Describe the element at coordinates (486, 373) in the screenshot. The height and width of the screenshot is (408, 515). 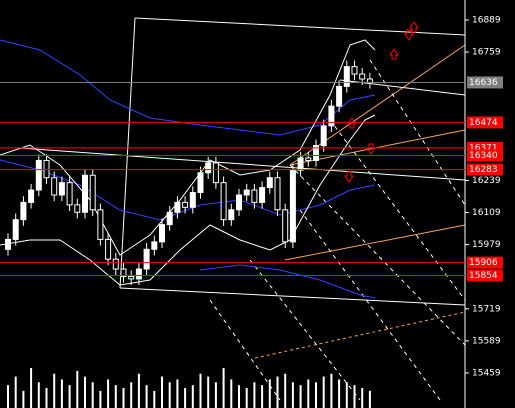
I see `y-tick-label: 15459` at that location.